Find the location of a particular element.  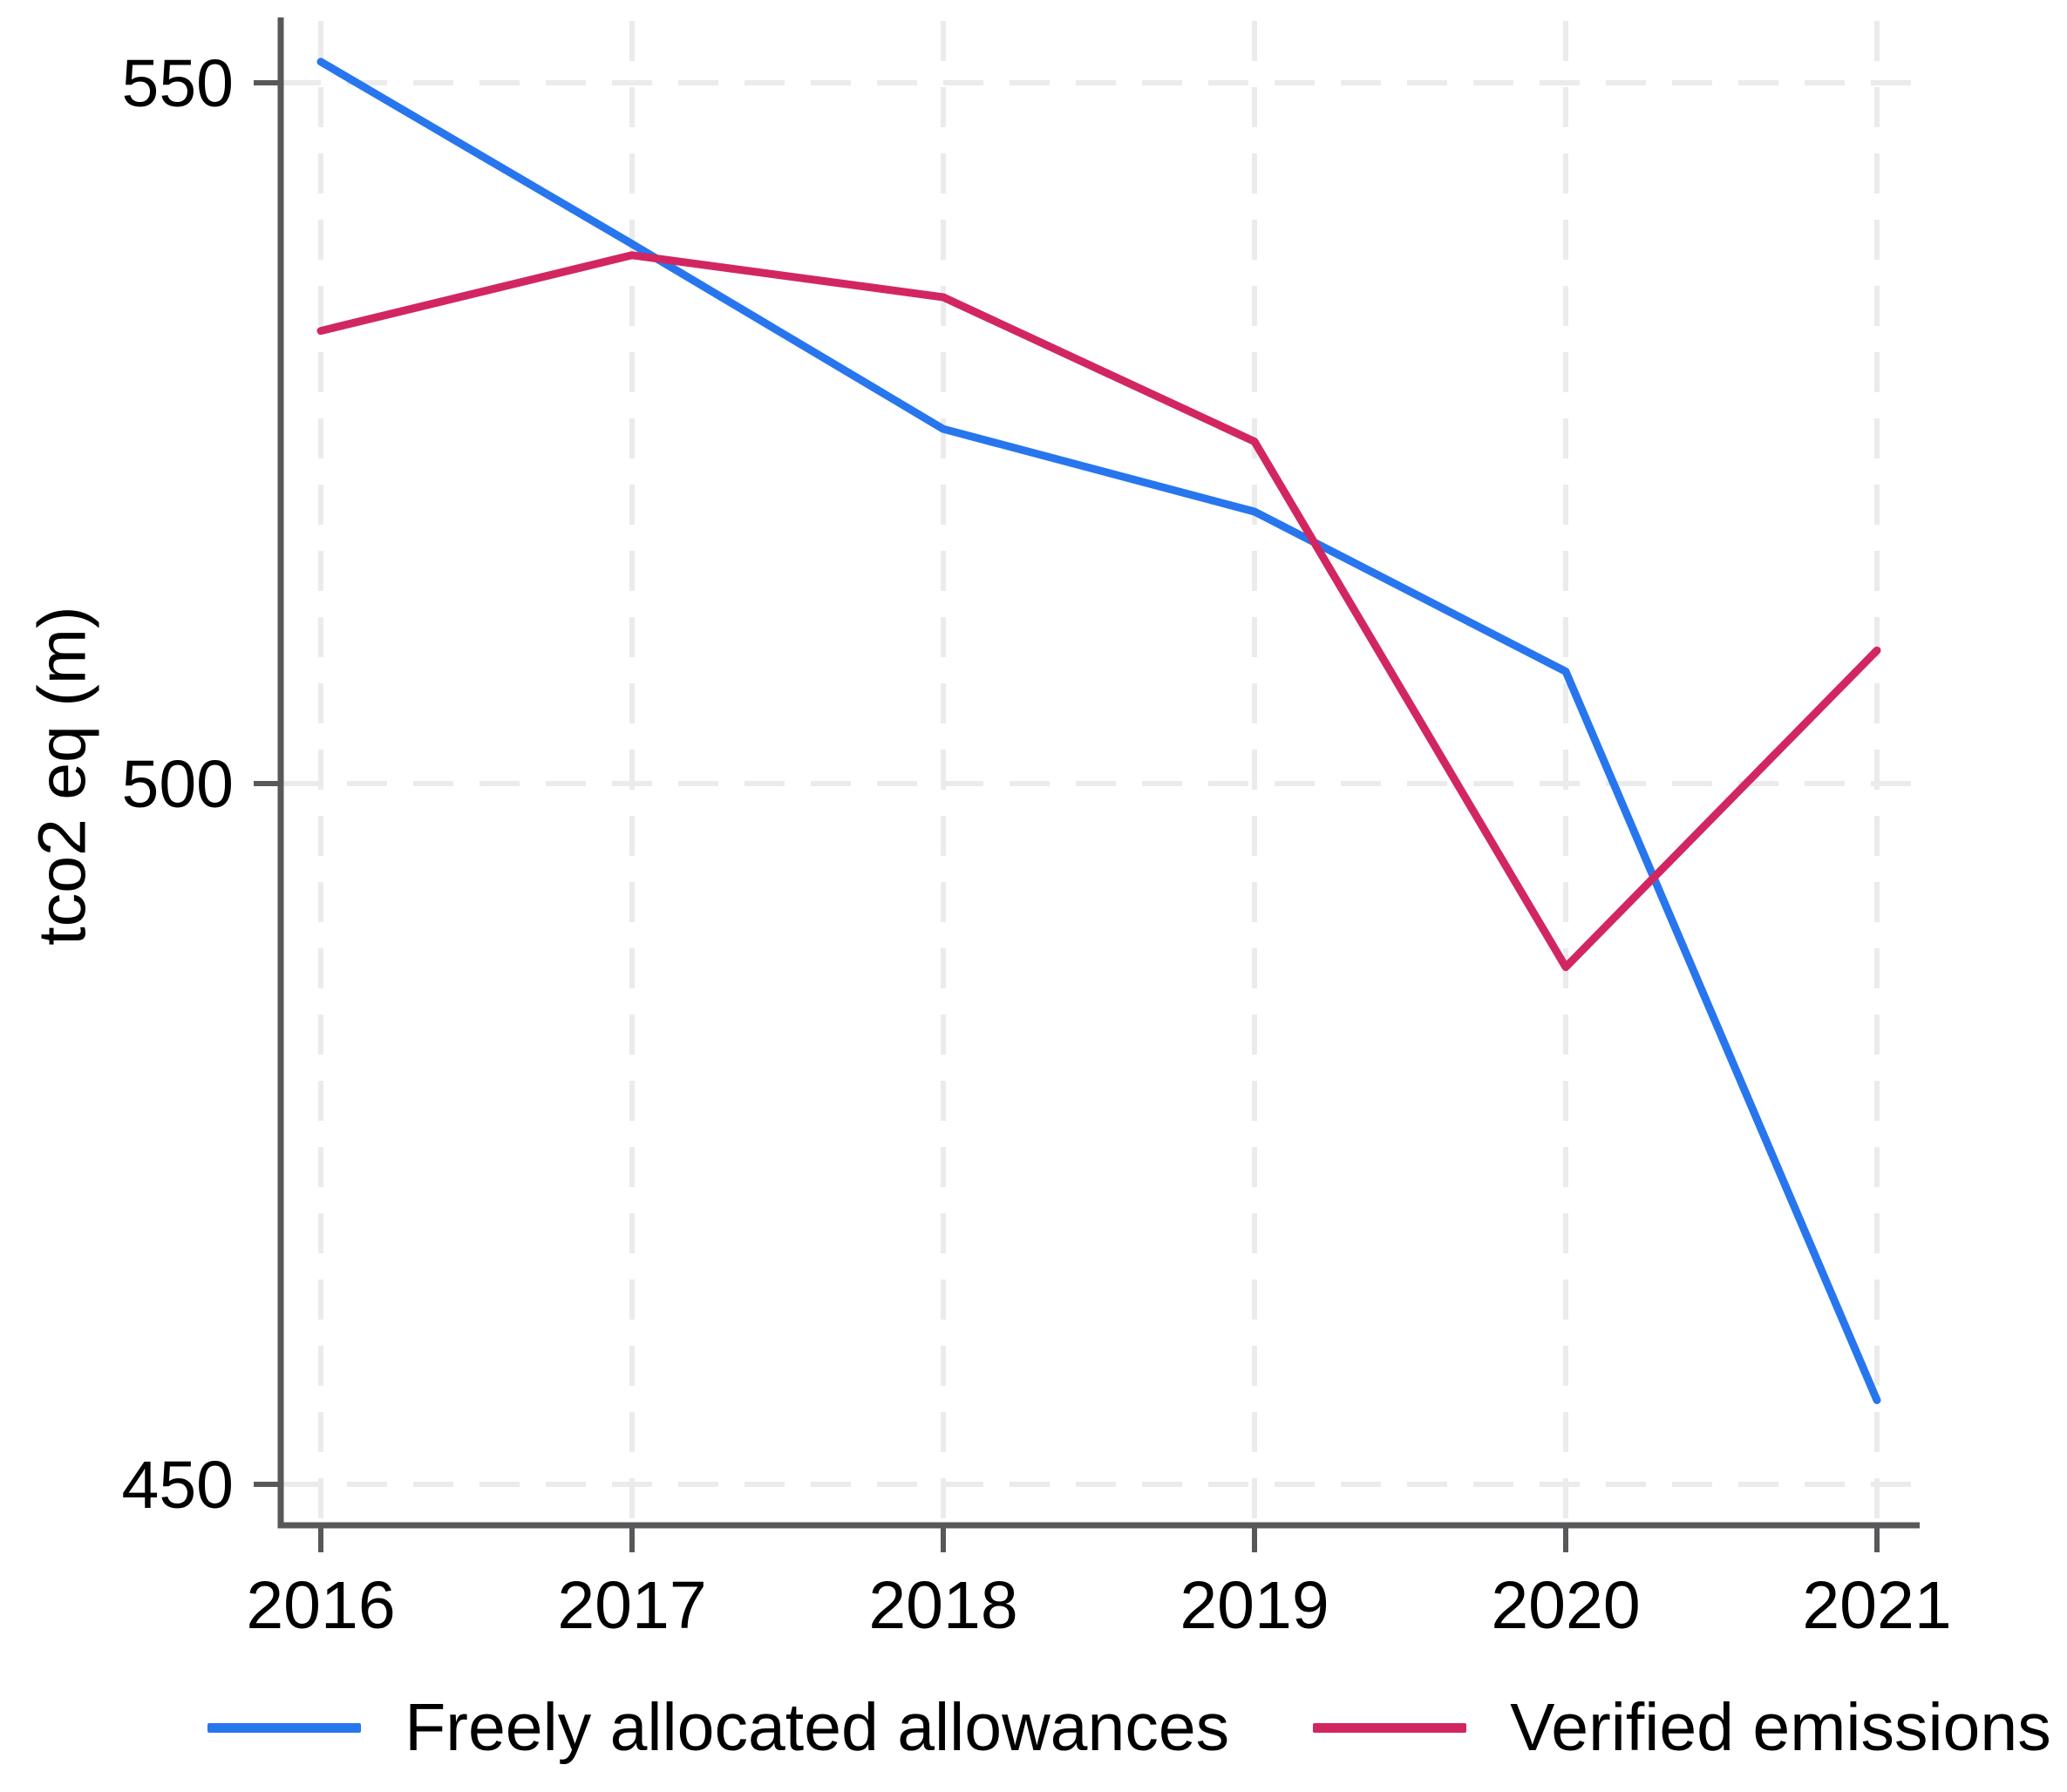

x-tick-label-2019: 2019 is located at coordinates (1254, 1605).